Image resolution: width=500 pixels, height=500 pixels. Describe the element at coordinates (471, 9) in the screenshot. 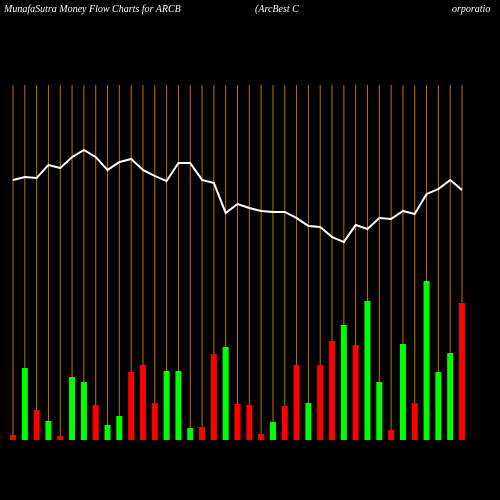

I see `chart-subtitle: orporatio` at that location.